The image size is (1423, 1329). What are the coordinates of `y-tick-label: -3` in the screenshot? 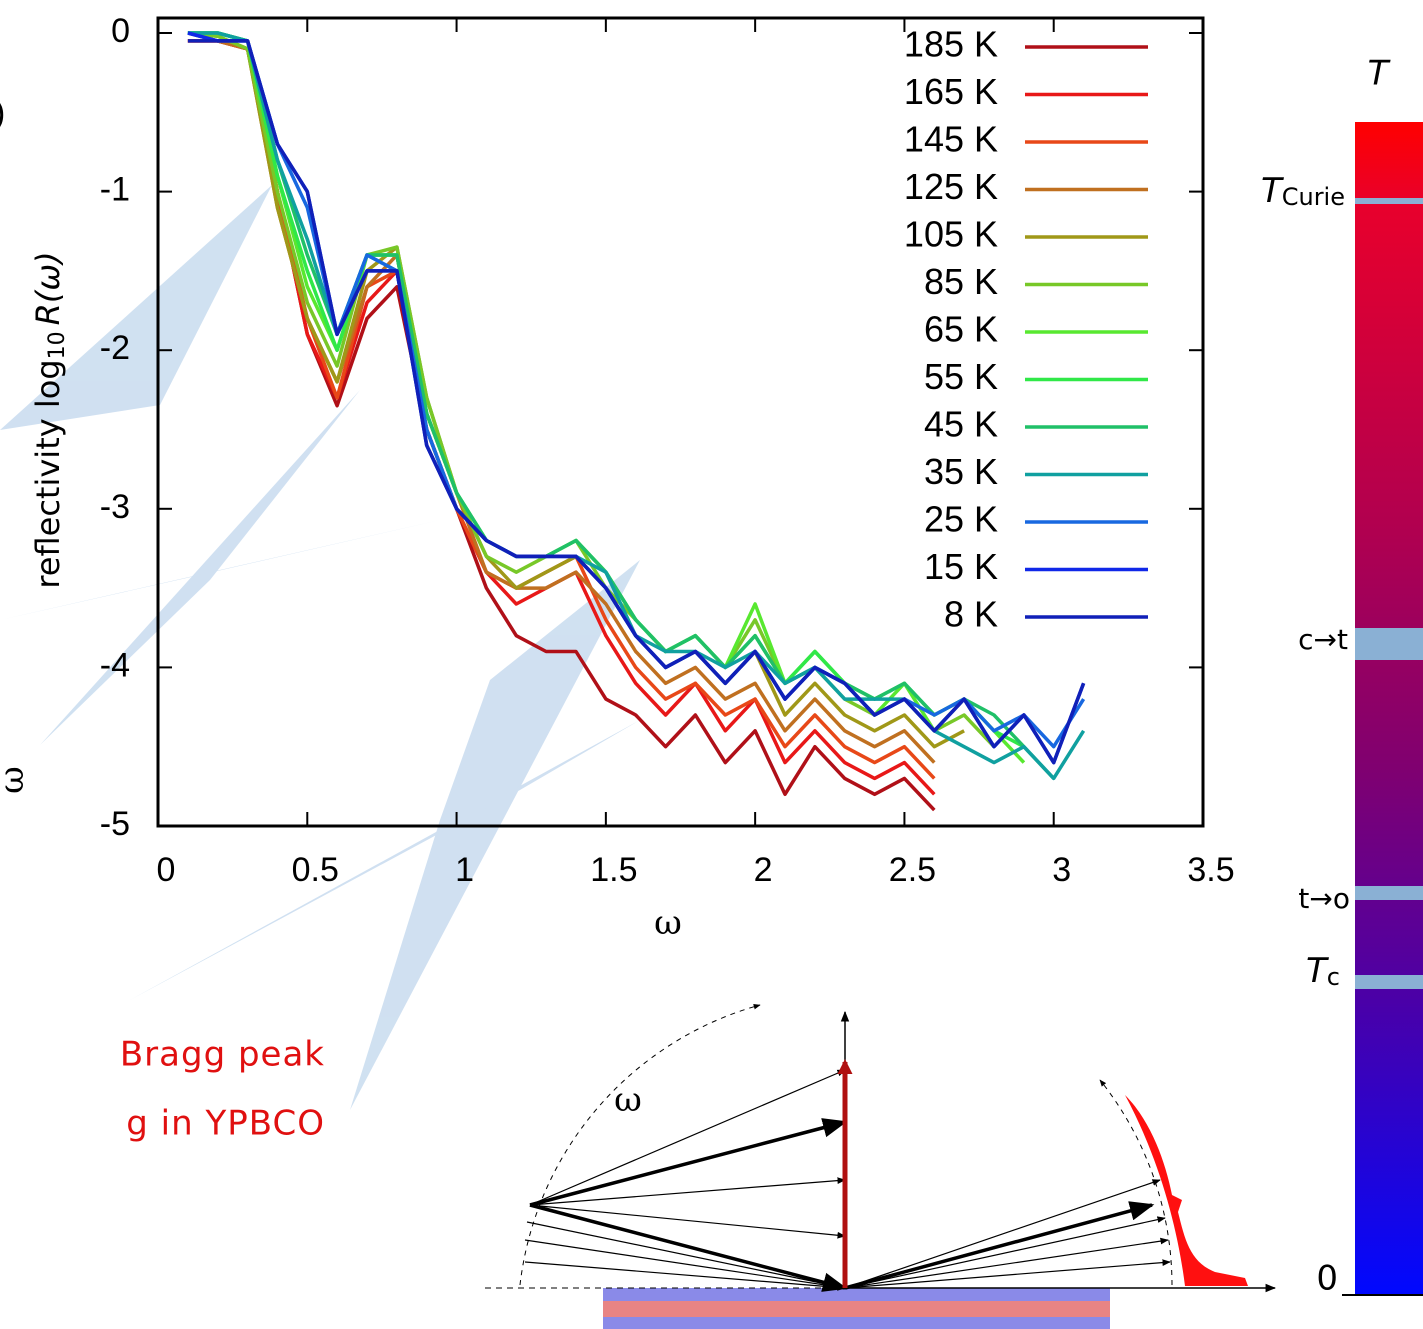 It's located at (115, 507).